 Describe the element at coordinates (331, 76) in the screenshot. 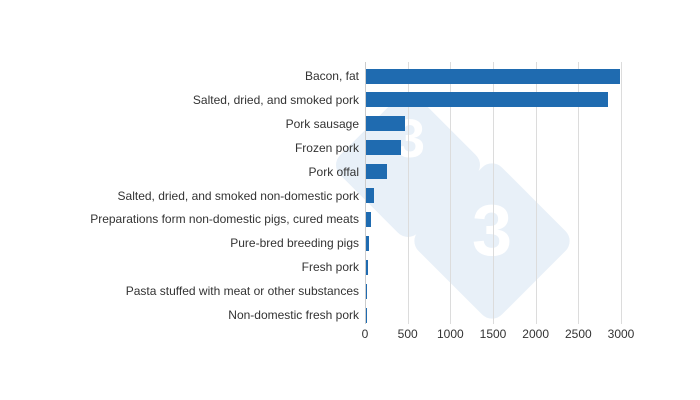

I see `category-label: Bacon, fat` at that location.